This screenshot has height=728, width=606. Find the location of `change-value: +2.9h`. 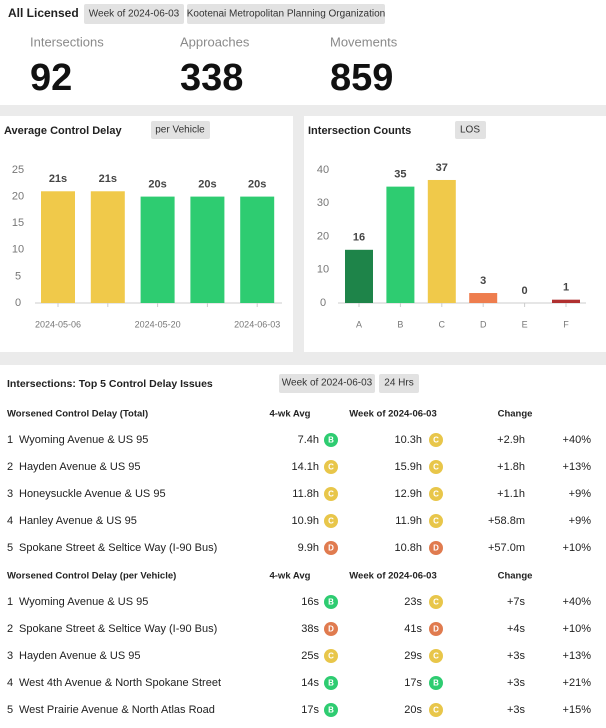

change-value: +2.9h is located at coordinates (511, 440).